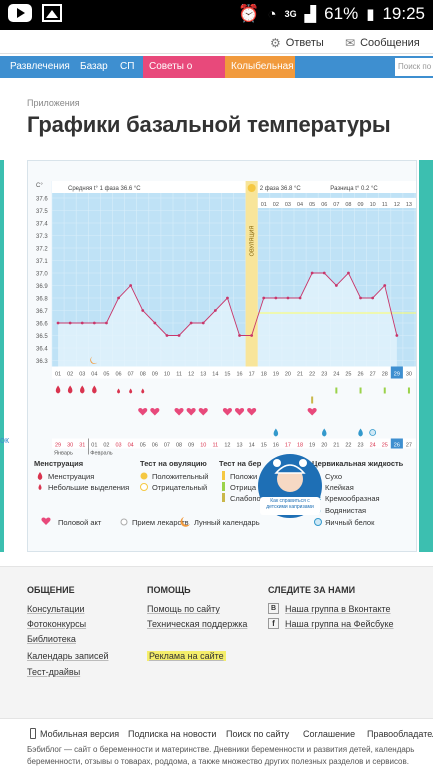 This screenshot has height=770, width=433. Describe the element at coordinates (258, 734) in the screenshot. I see `bottom-link-search: Поиск по сайту` at that location.